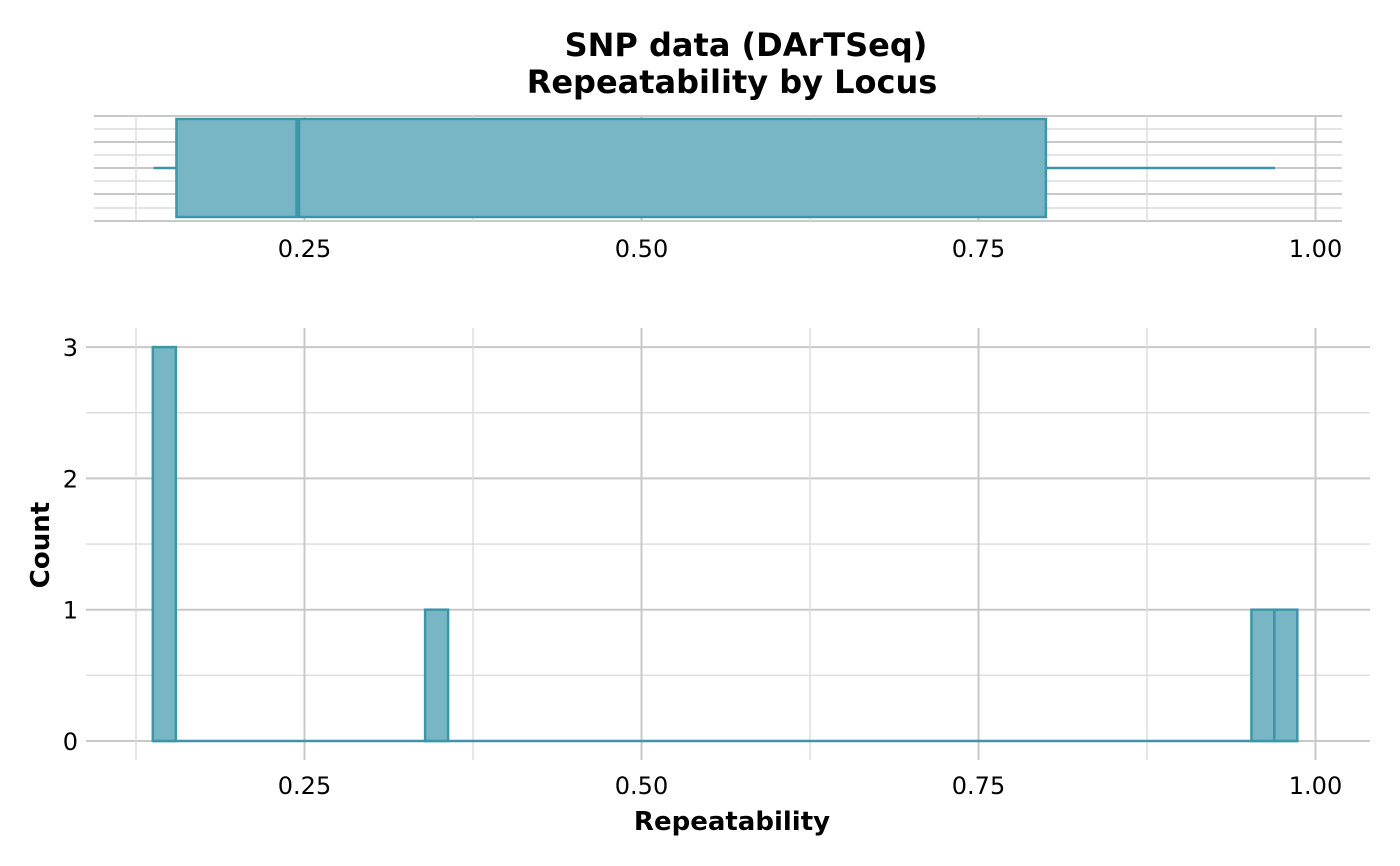  I want to click on histogram-y-tick-labels: 0 1 2 3, so click(70, 545).